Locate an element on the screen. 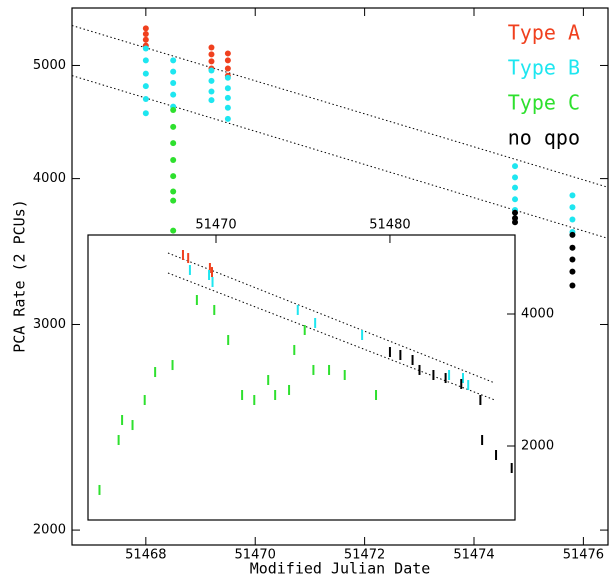 The height and width of the screenshot is (581, 613). legend-entry: no qpo is located at coordinates (544, 138).